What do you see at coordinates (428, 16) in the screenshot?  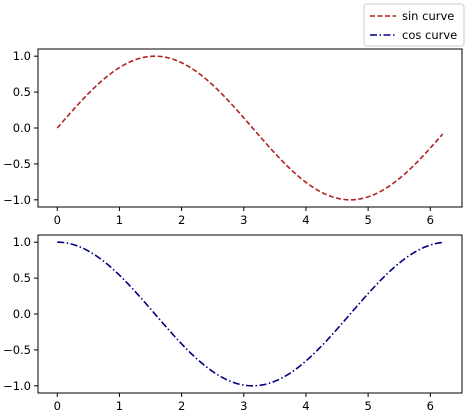 I see `legend-label-sin: sin curve` at bounding box center [428, 16].